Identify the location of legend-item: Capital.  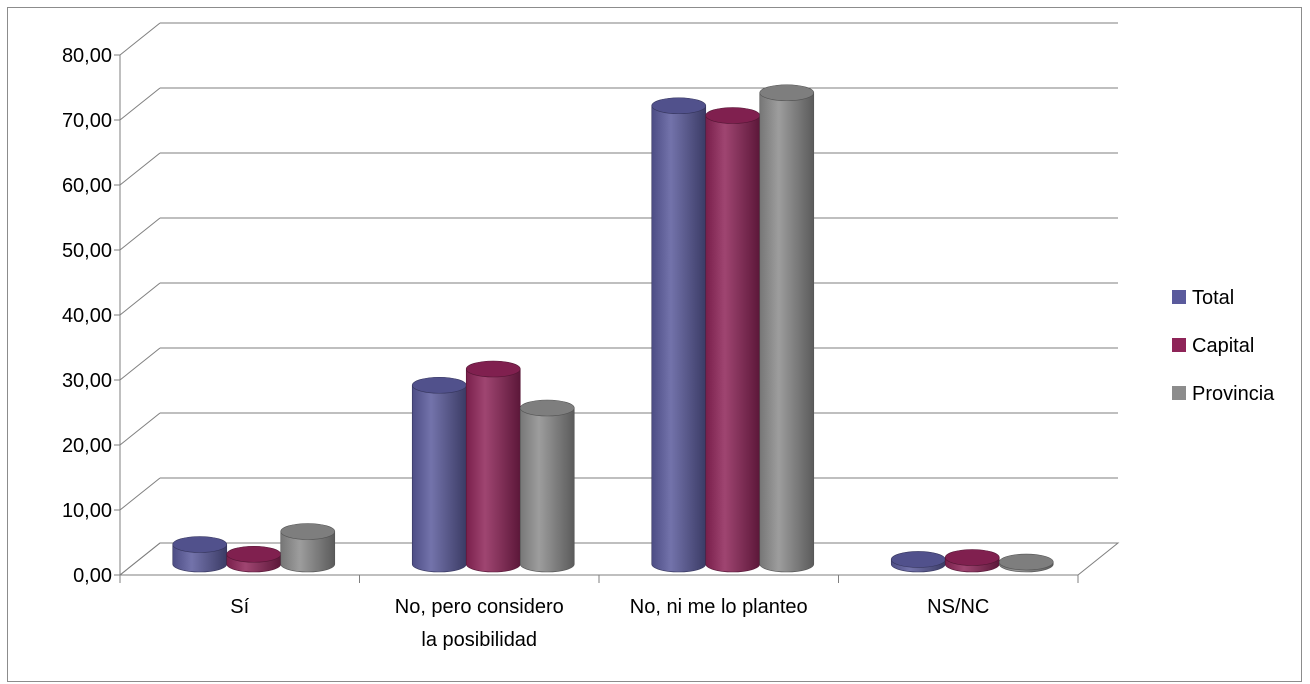
(1213, 346).